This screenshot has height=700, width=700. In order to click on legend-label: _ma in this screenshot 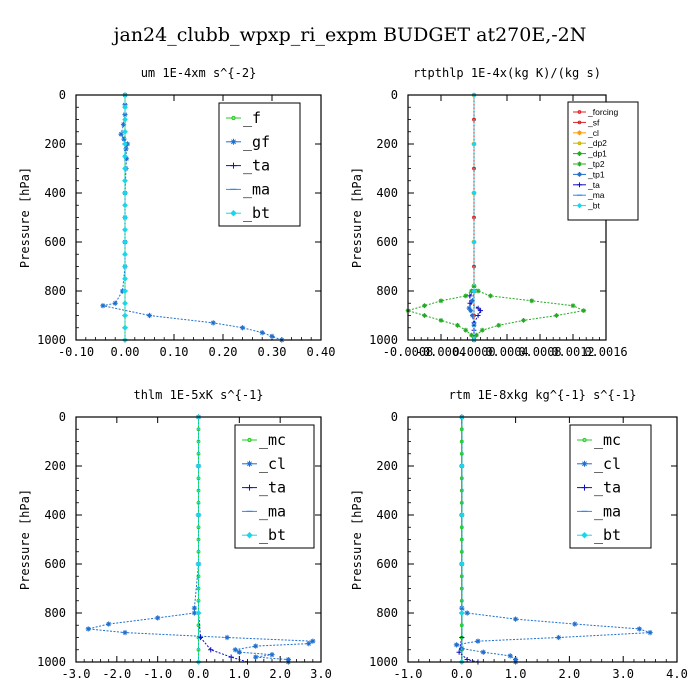, I will do `click(272, 511)`.